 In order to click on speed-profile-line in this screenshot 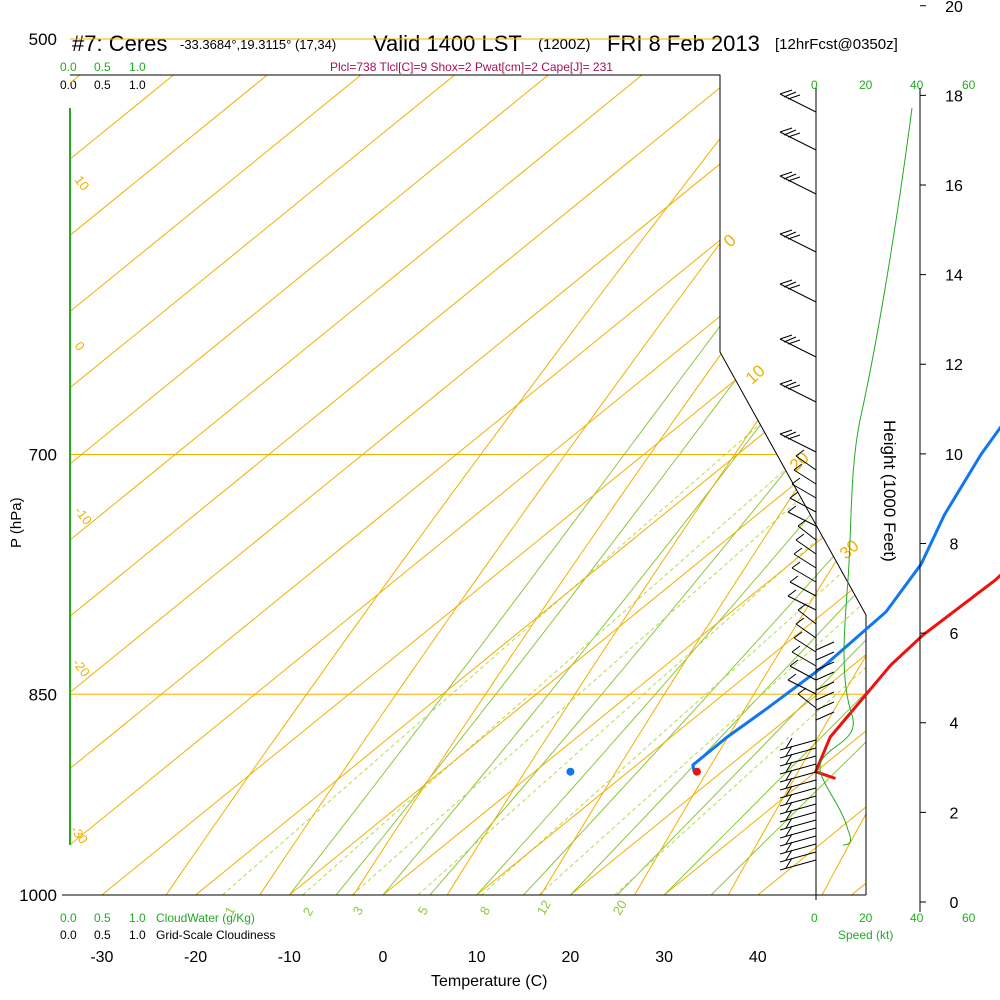, I will do `click(866, 476)`.